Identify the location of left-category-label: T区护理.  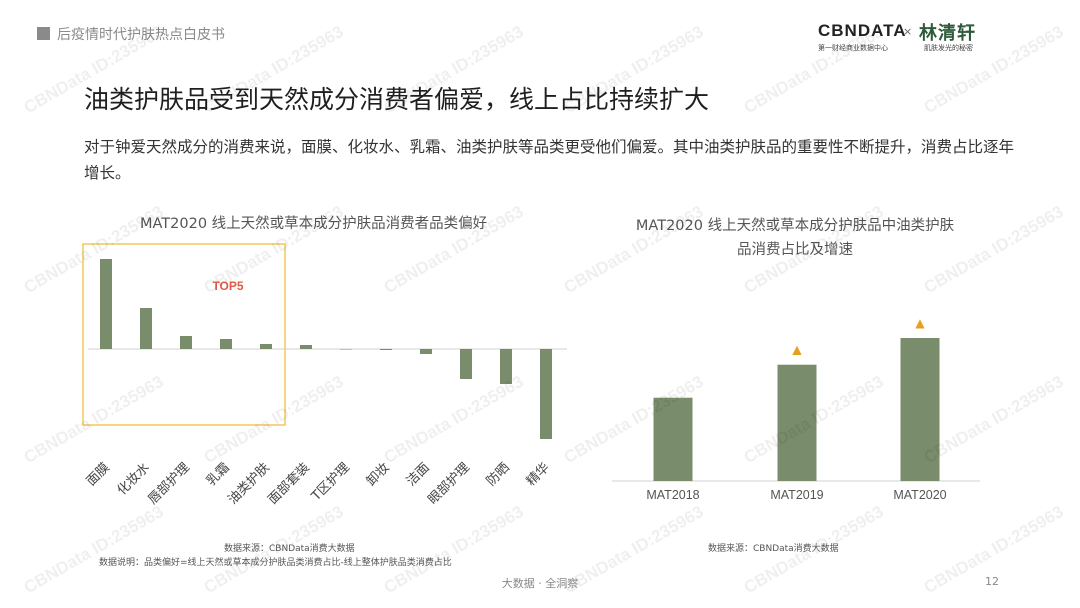
(330, 482).